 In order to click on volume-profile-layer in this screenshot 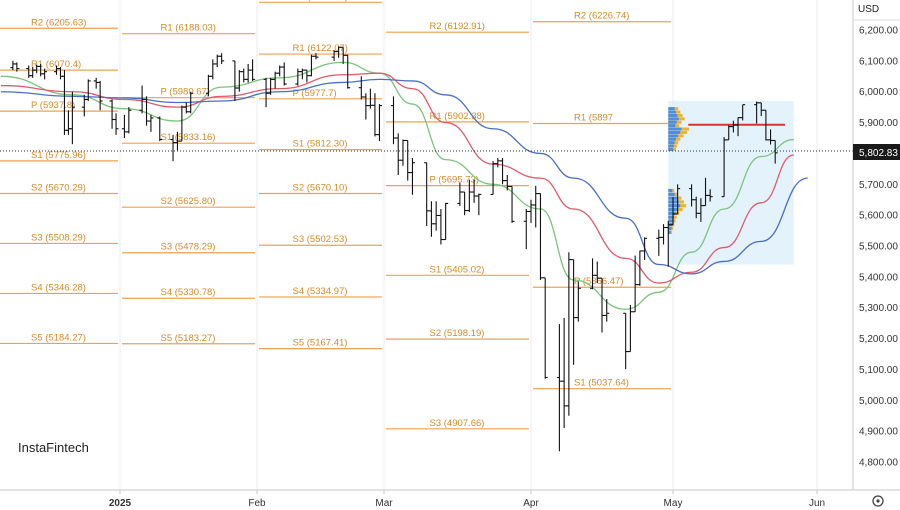, I will do `click(731, 182)`.